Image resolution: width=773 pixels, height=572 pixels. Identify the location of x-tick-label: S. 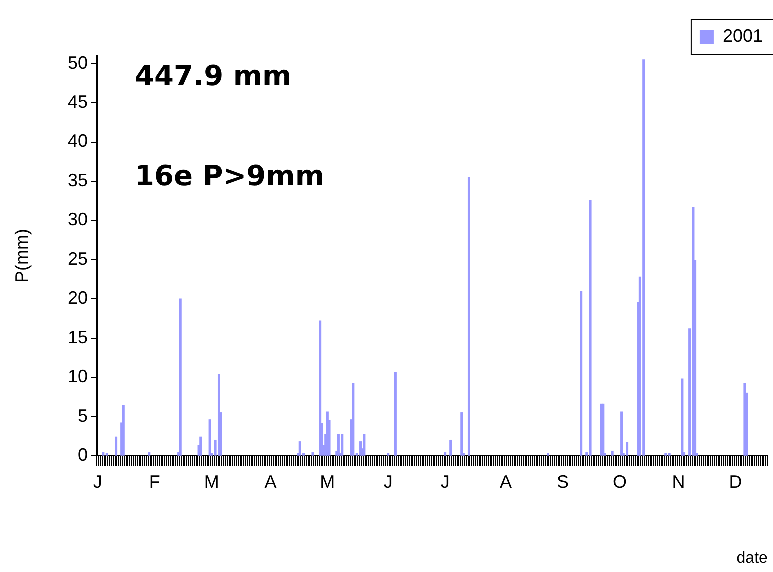
(562, 482).